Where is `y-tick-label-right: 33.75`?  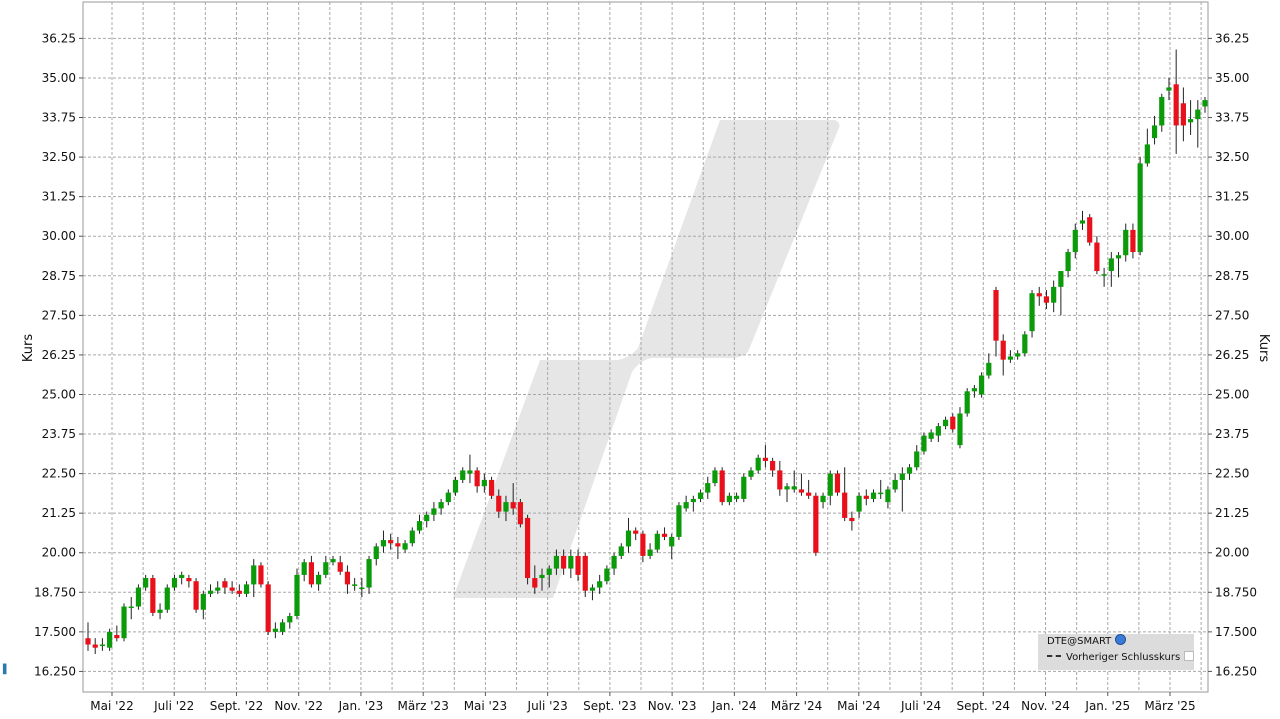
y-tick-label-right: 33.75 is located at coordinates (1232, 118).